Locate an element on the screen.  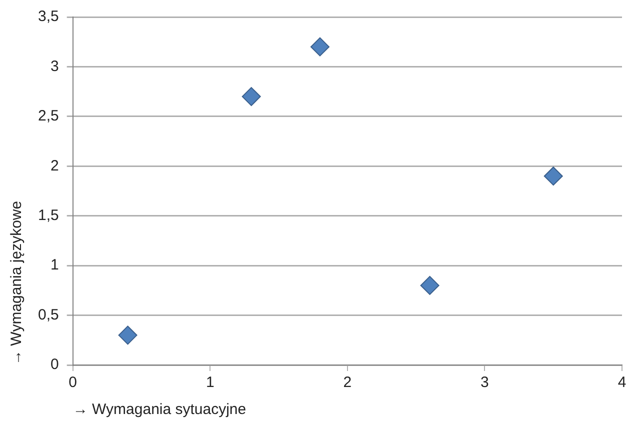
y-tick-label: 3,5 is located at coordinates (48, 17).